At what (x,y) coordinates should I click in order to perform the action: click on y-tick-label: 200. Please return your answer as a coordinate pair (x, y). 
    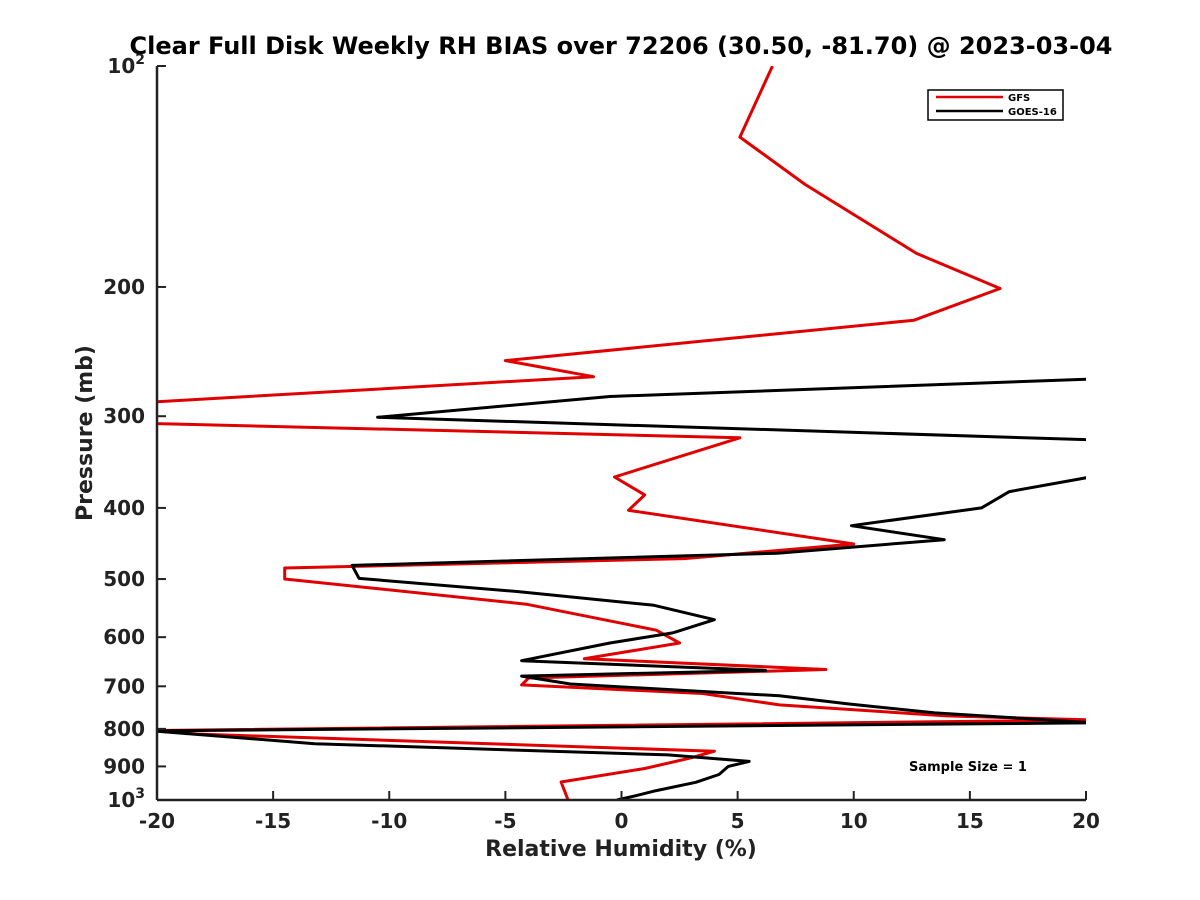
    Looking at the image, I should click on (124, 287).